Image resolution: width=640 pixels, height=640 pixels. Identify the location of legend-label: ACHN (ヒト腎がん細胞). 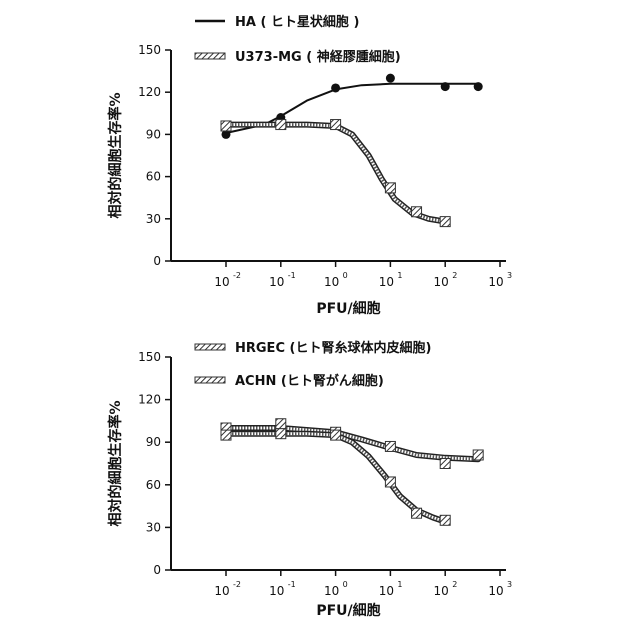
(309, 381).